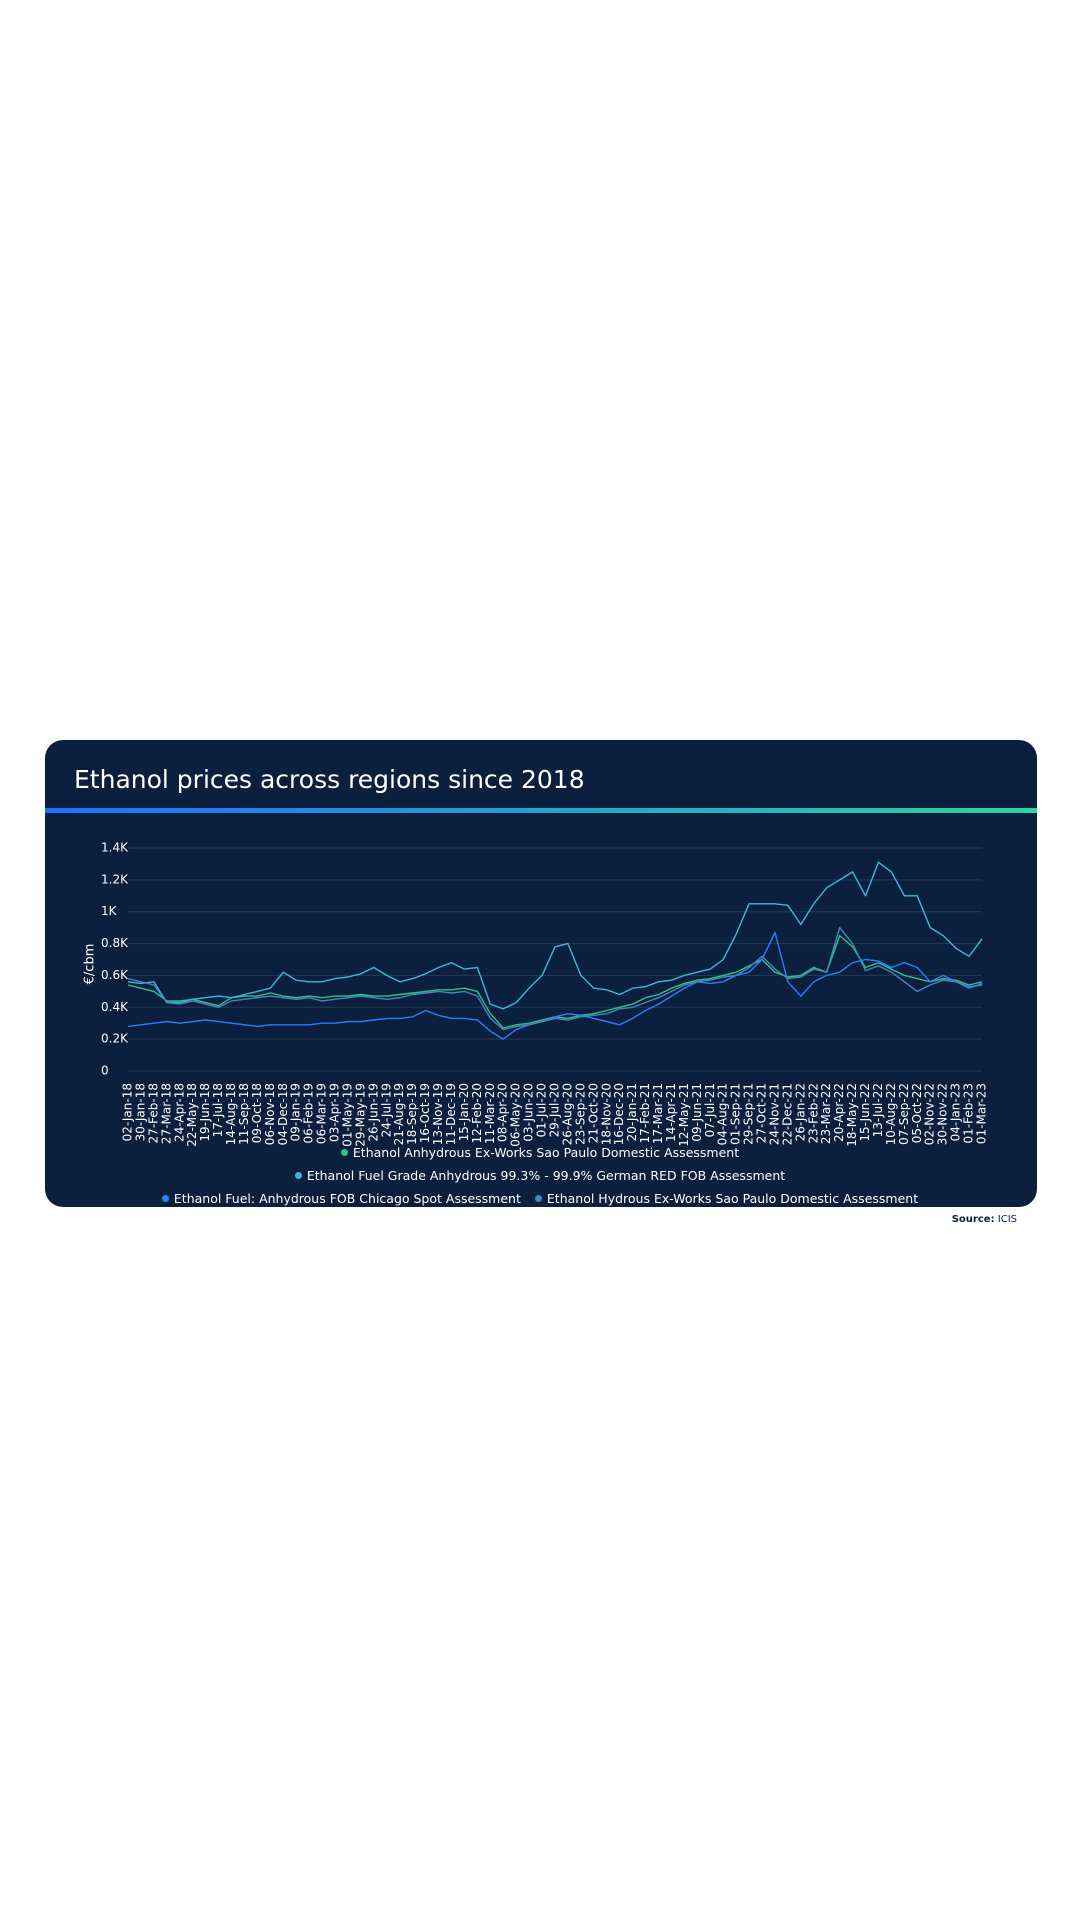 The height and width of the screenshot is (1920, 1080). Describe the element at coordinates (697, 1112) in the screenshot. I see `x-tick-label: 09-Jun-21` at that location.